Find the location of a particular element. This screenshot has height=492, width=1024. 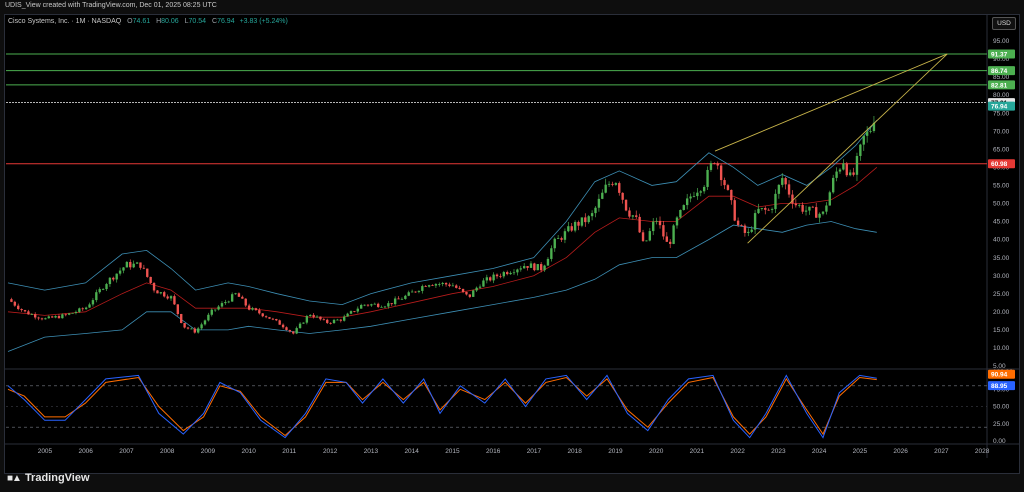

currency-button: USD is located at coordinates (1004, 23).